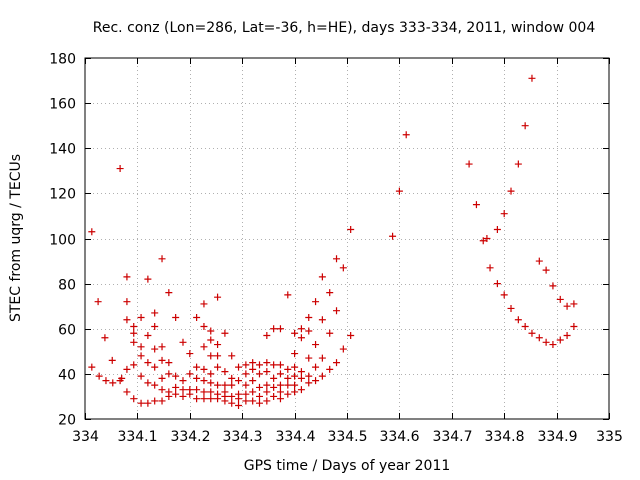 This screenshot has width=640, height=480. What do you see at coordinates (190, 437) in the screenshot?
I see `x-tick-label: 334.2` at bounding box center [190, 437].